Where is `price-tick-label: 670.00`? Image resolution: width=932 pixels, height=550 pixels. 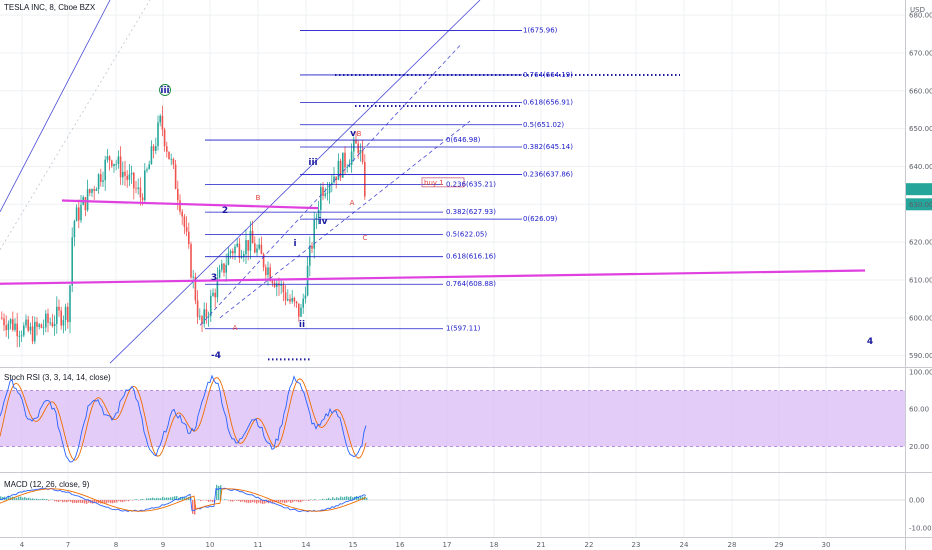
price-tick-label: 670.00 is located at coordinates (920, 53).